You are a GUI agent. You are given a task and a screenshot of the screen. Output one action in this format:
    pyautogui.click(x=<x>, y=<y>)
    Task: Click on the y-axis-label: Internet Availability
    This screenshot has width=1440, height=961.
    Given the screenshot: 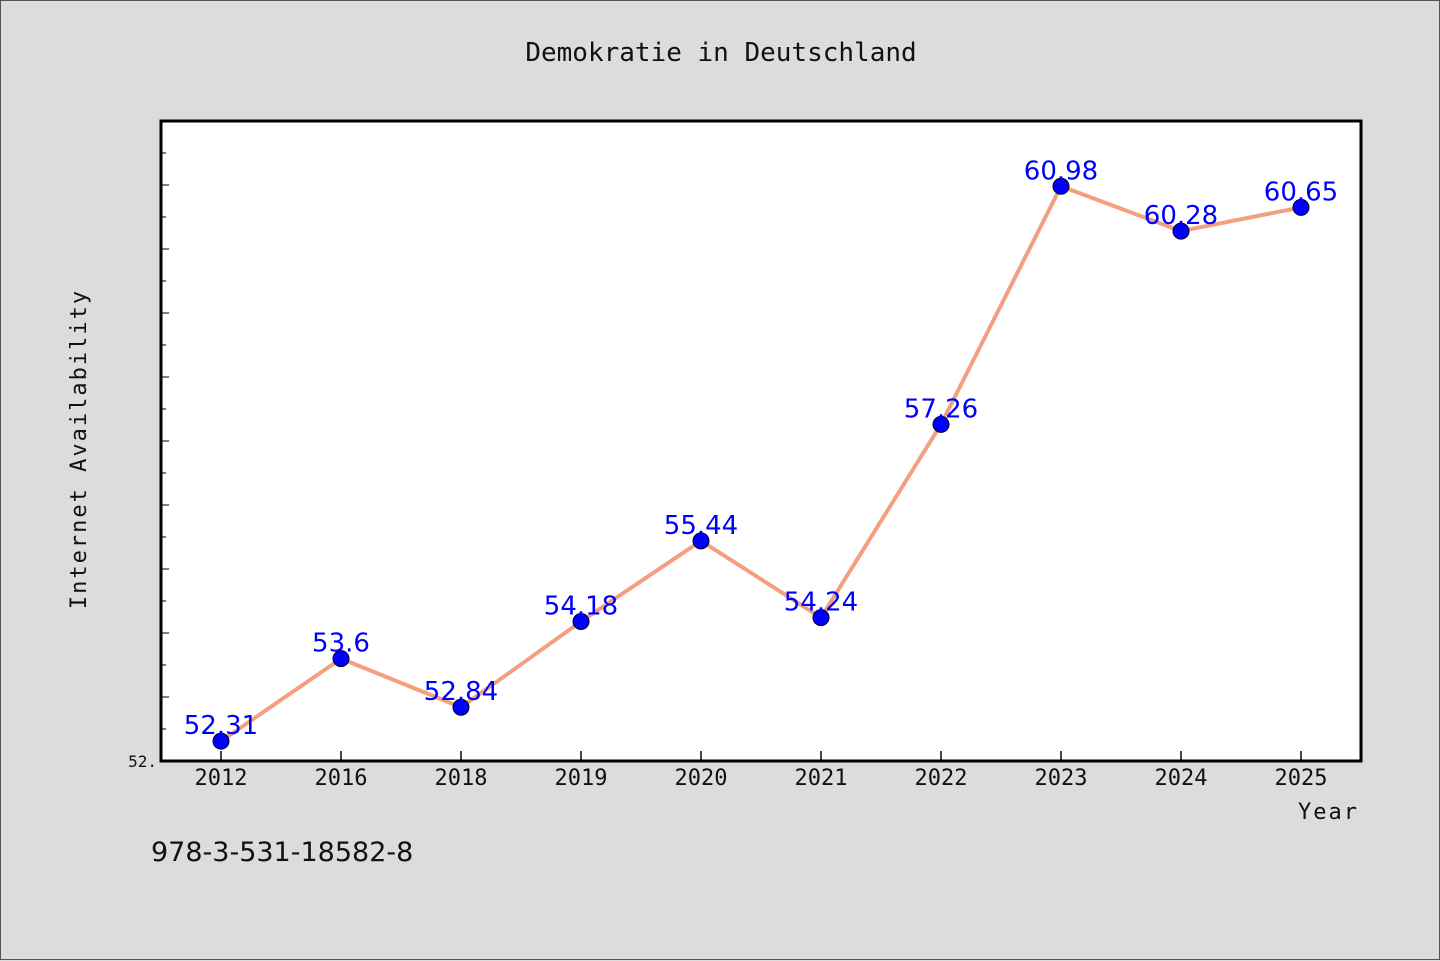 What is the action you would take?
    pyautogui.click(x=79, y=449)
    